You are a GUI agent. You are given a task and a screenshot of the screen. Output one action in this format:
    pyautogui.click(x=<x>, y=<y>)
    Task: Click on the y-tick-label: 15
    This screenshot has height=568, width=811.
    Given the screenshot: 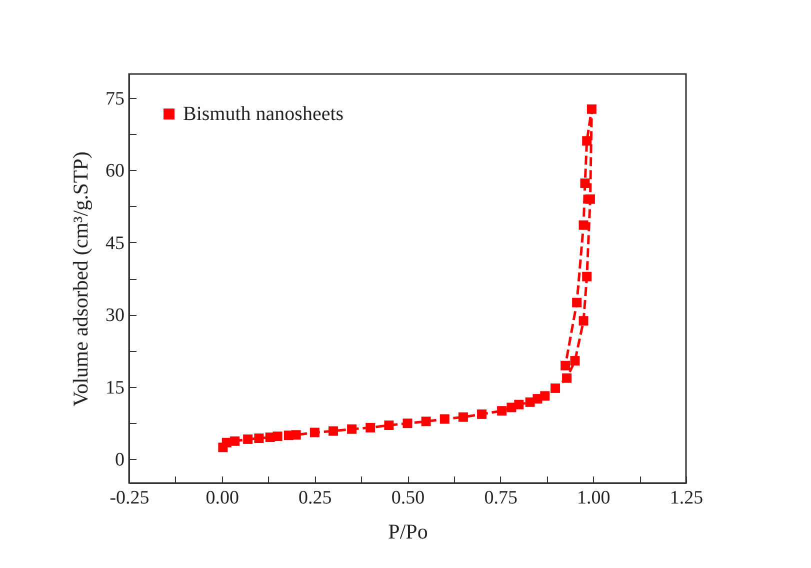 What is the action you would take?
    pyautogui.click(x=115, y=387)
    